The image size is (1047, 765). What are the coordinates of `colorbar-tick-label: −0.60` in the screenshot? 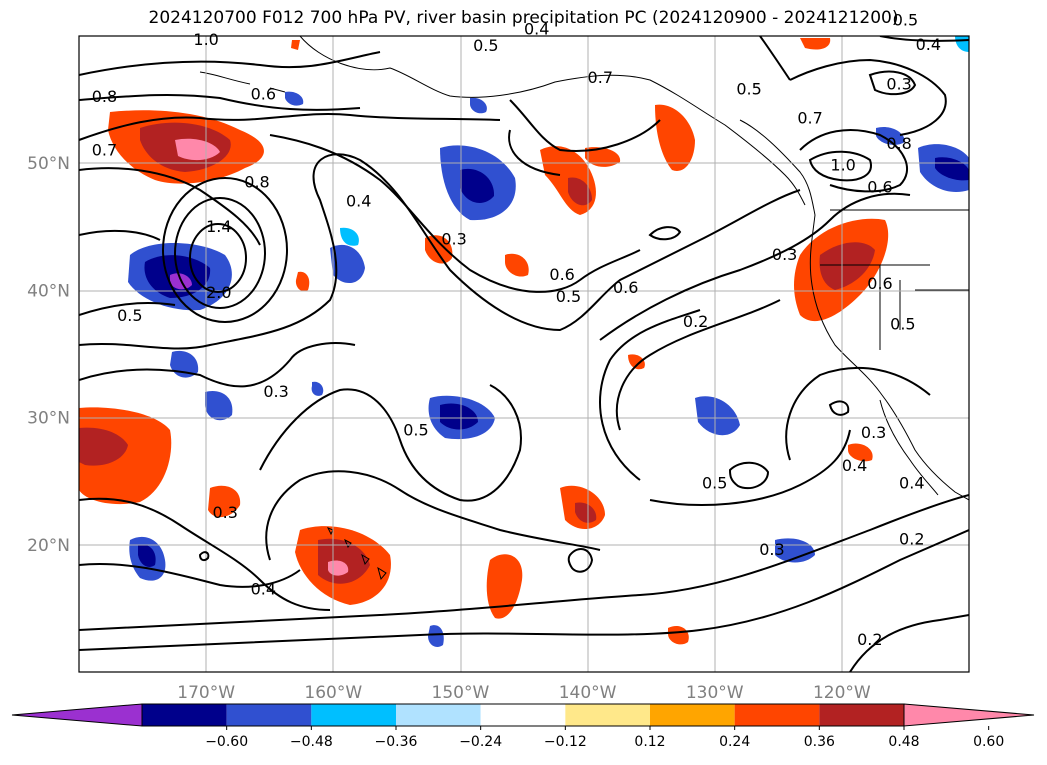 It's located at (226, 742).